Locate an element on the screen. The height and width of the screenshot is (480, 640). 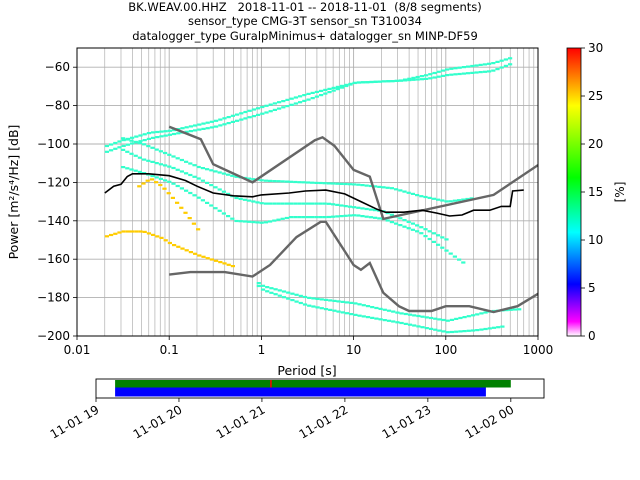
x-tick-label: 10 is located at coordinates (353, 350).